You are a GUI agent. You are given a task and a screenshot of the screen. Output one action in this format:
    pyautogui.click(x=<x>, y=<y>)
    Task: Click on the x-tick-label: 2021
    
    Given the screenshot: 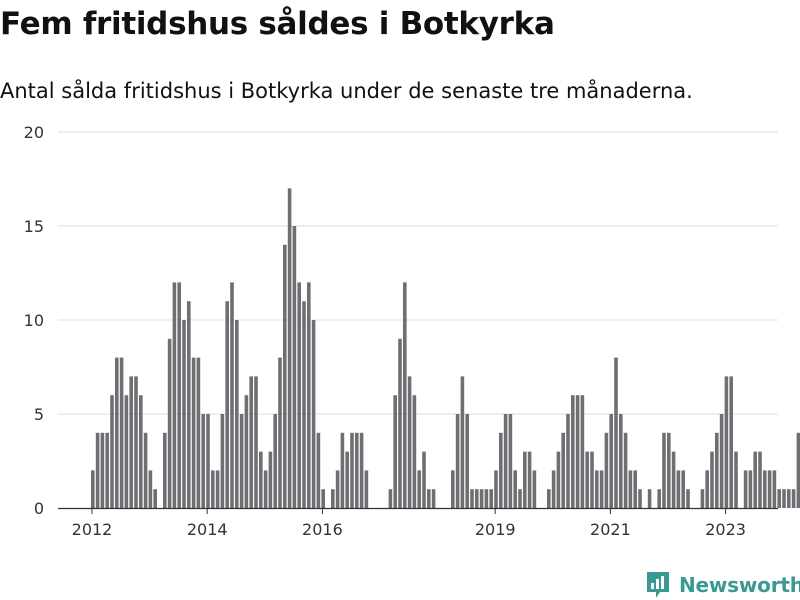 What is the action you would take?
    pyautogui.click(x=610, y=529)
    